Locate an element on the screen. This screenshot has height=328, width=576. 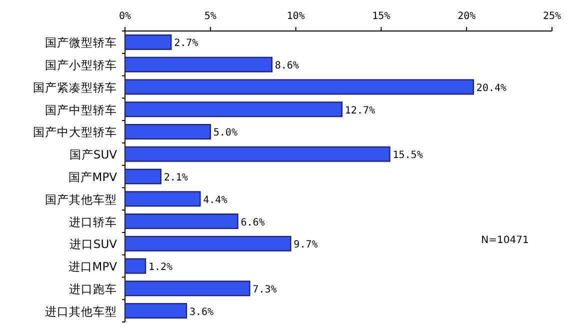
data-label: 9.7% is located at coordinates (306, 245).